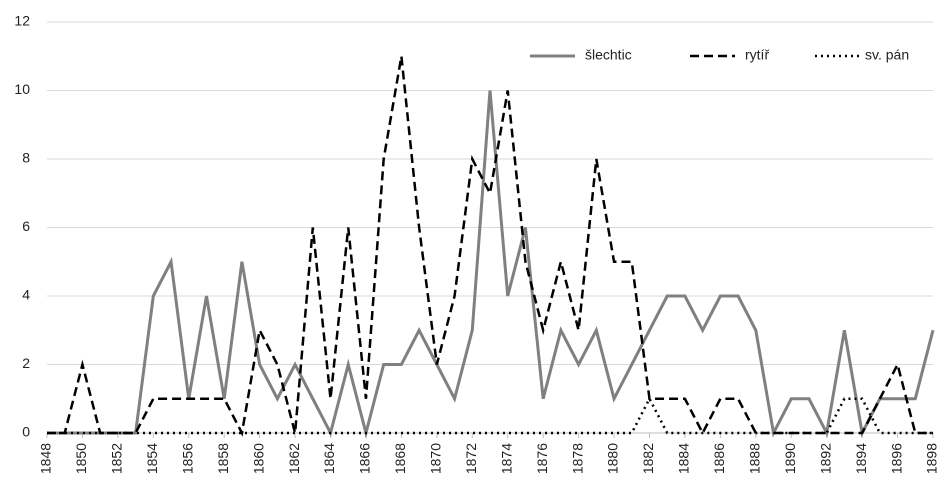 This screenshot has height=490, width=945. What do you see at coordinates (117, 458) in the screenshot?
I see `x-tick-label: 1852` at bounding box center [117, 458].